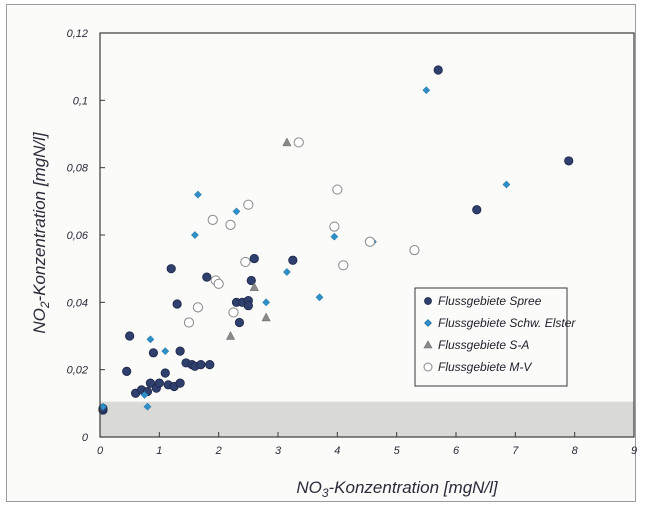 This screenshot has height=507, width=645. Describe the element at coordinates (507, 323) in the screenshot. I see `legend-label: Flussgebiete Schw. Elster` at that location.